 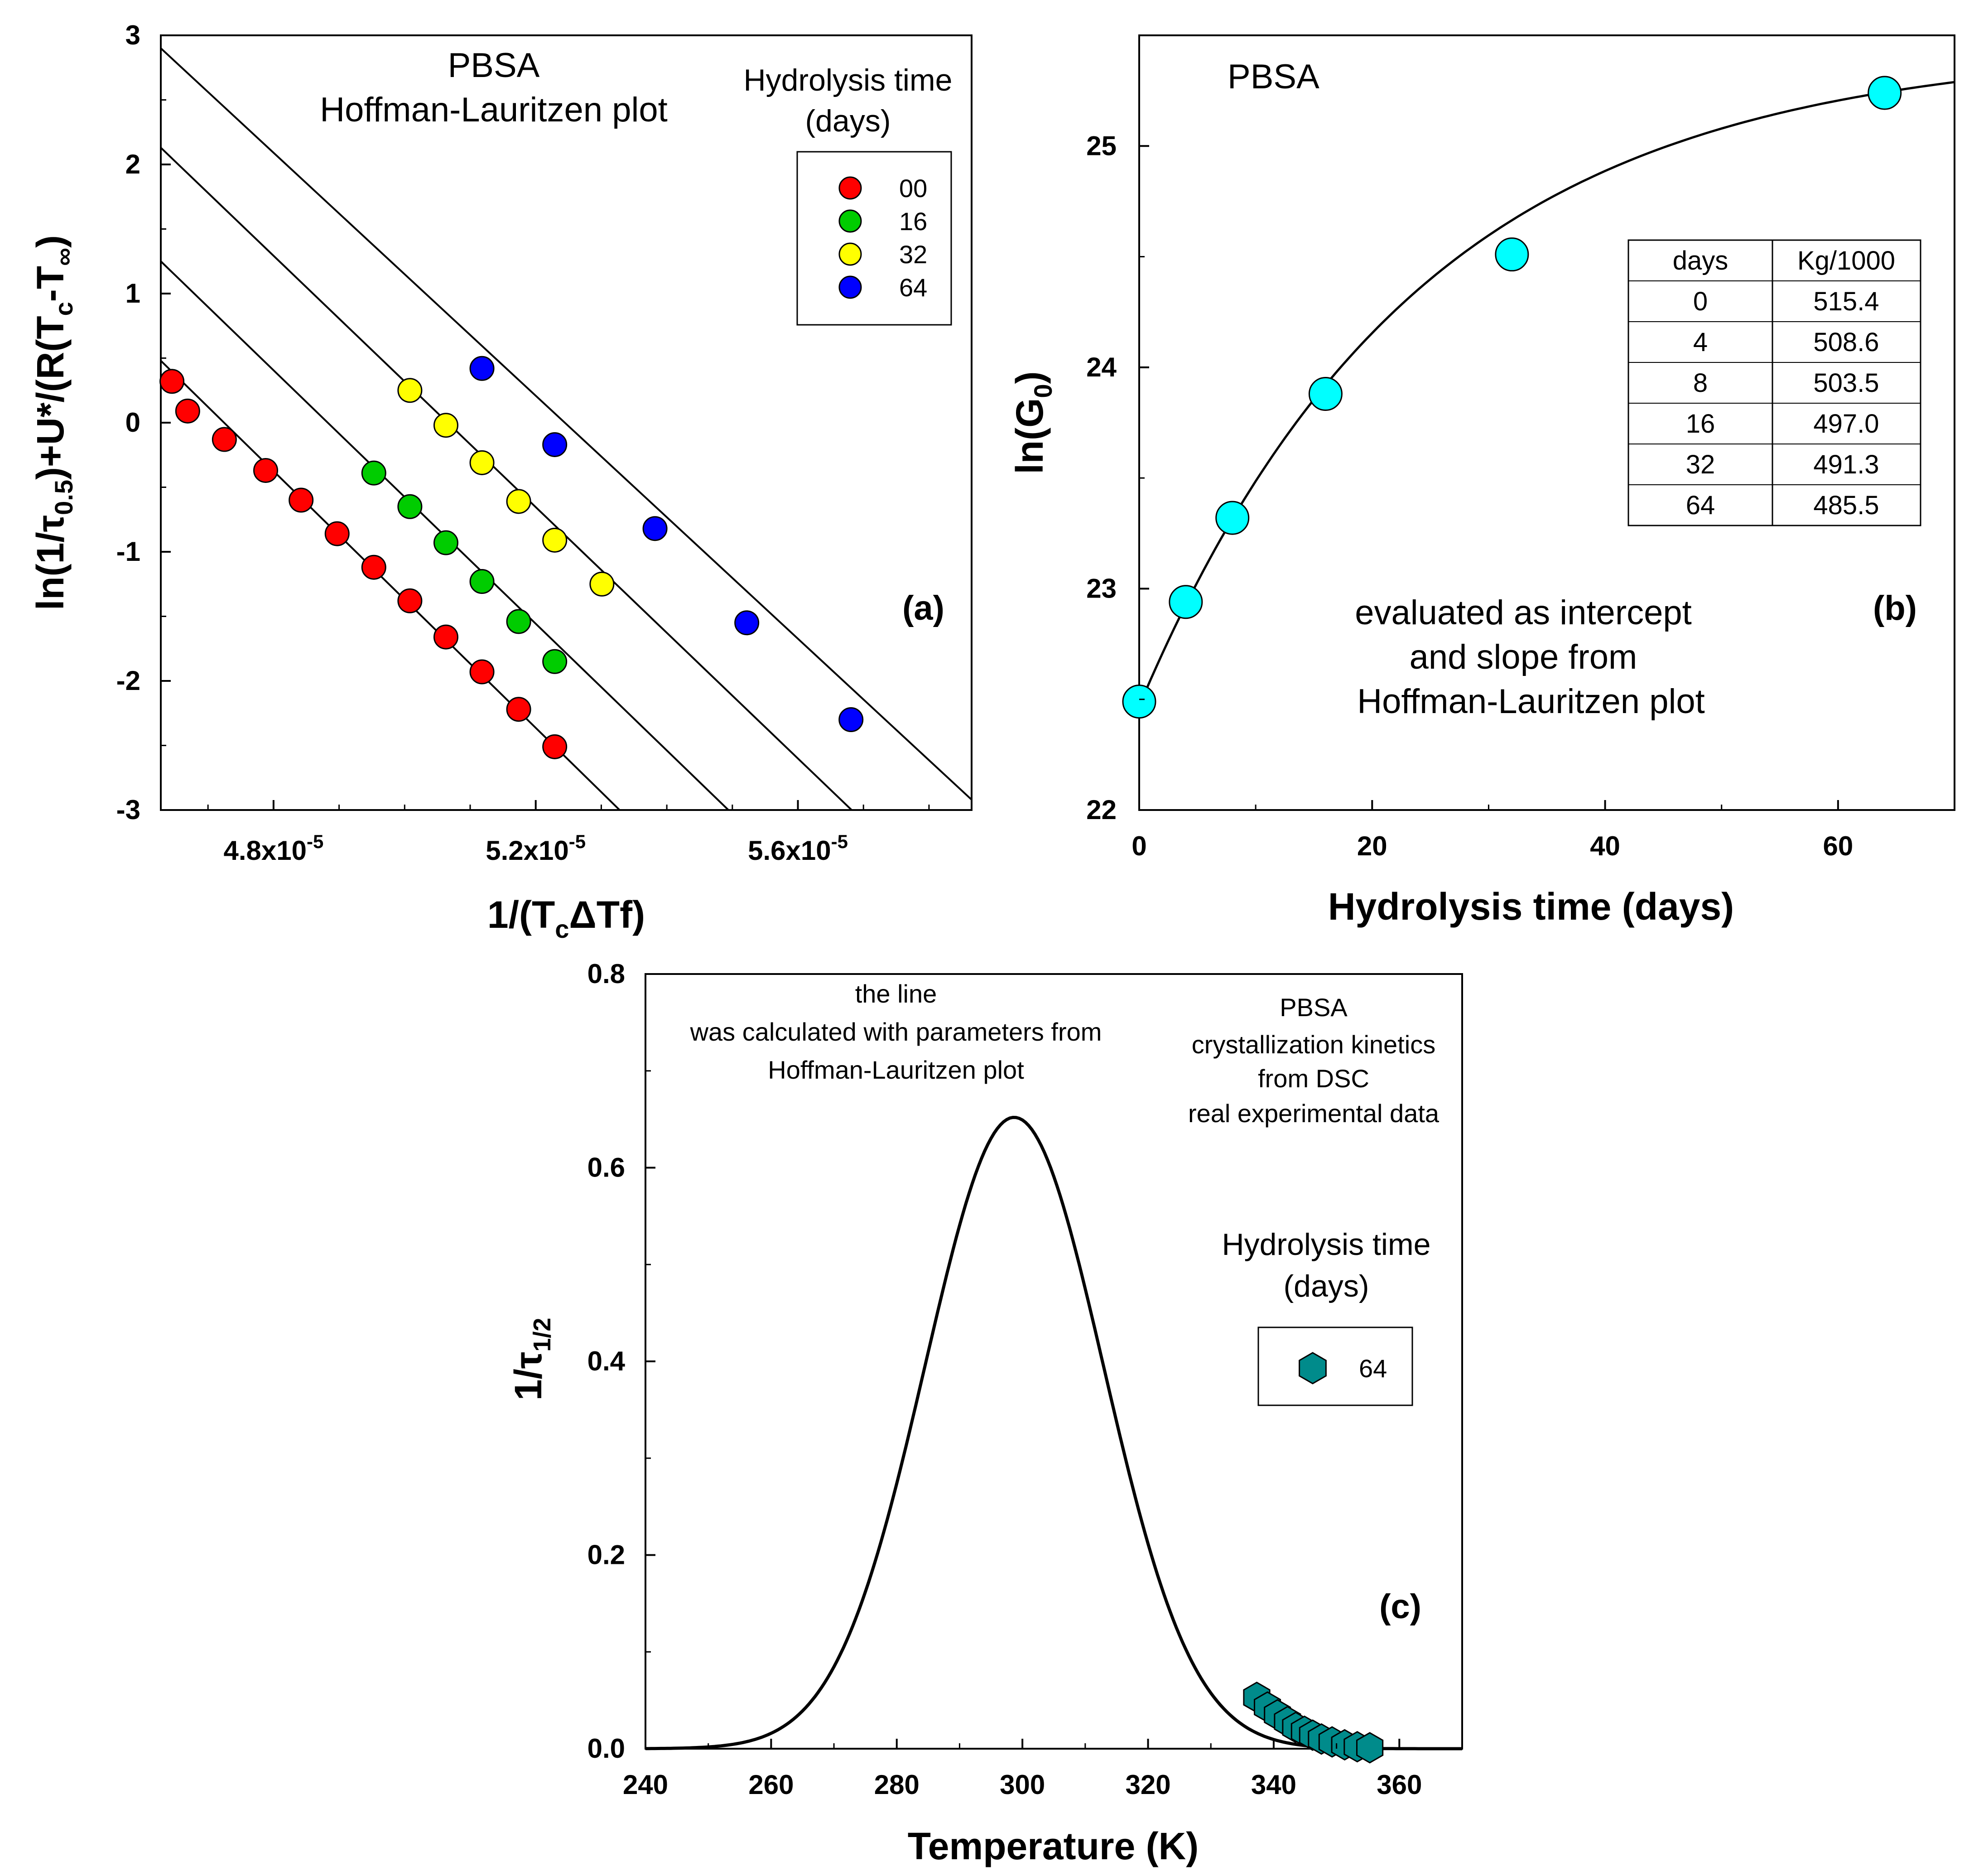 What do you see at coordinates (606, 1748) in the screenshot?
I see `y-tick-label: 0.0` at bounding box center [606, 1748].